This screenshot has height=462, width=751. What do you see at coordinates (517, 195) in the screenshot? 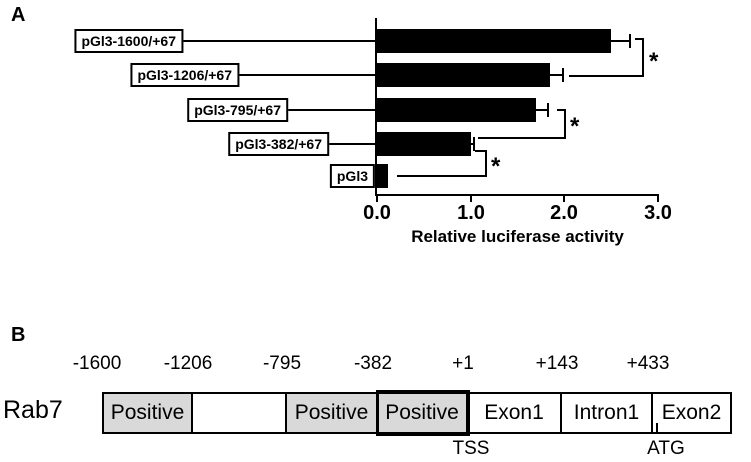
I see `x-axis-line` at bounding box center [517, 195].